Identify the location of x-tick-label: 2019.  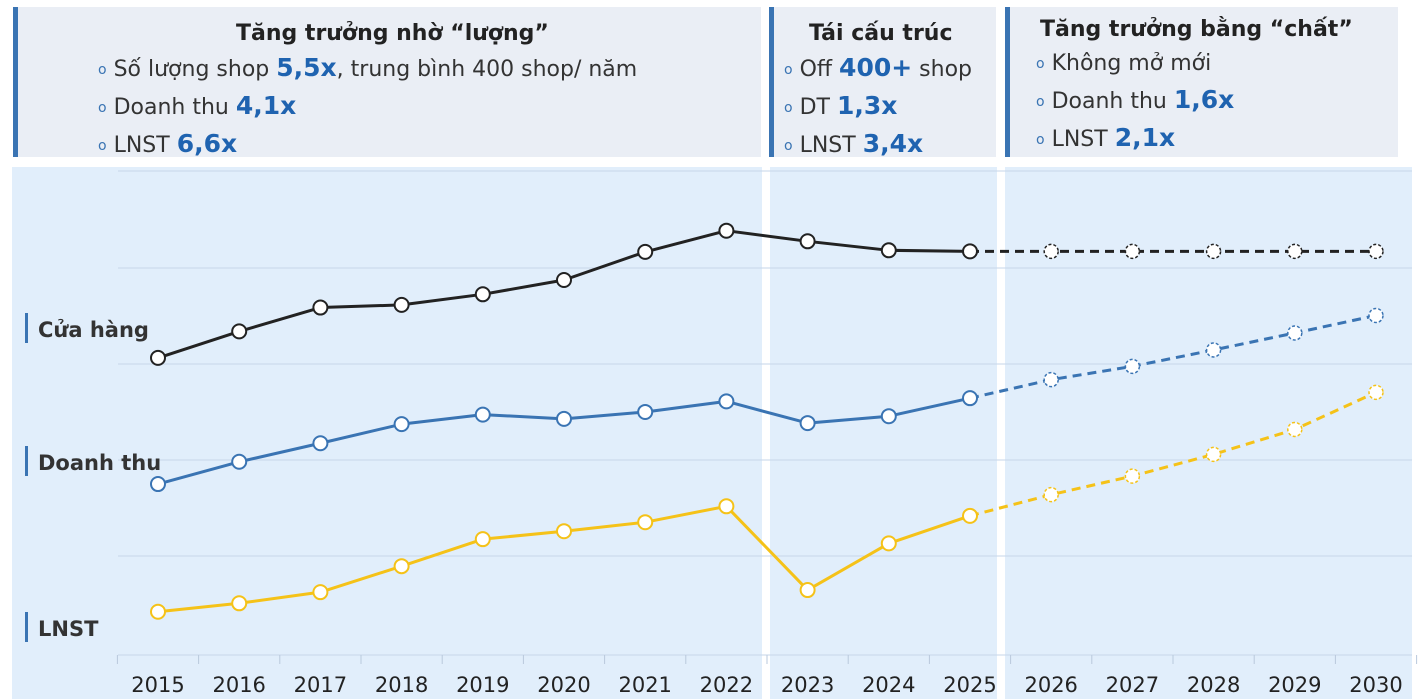
(482, 685).